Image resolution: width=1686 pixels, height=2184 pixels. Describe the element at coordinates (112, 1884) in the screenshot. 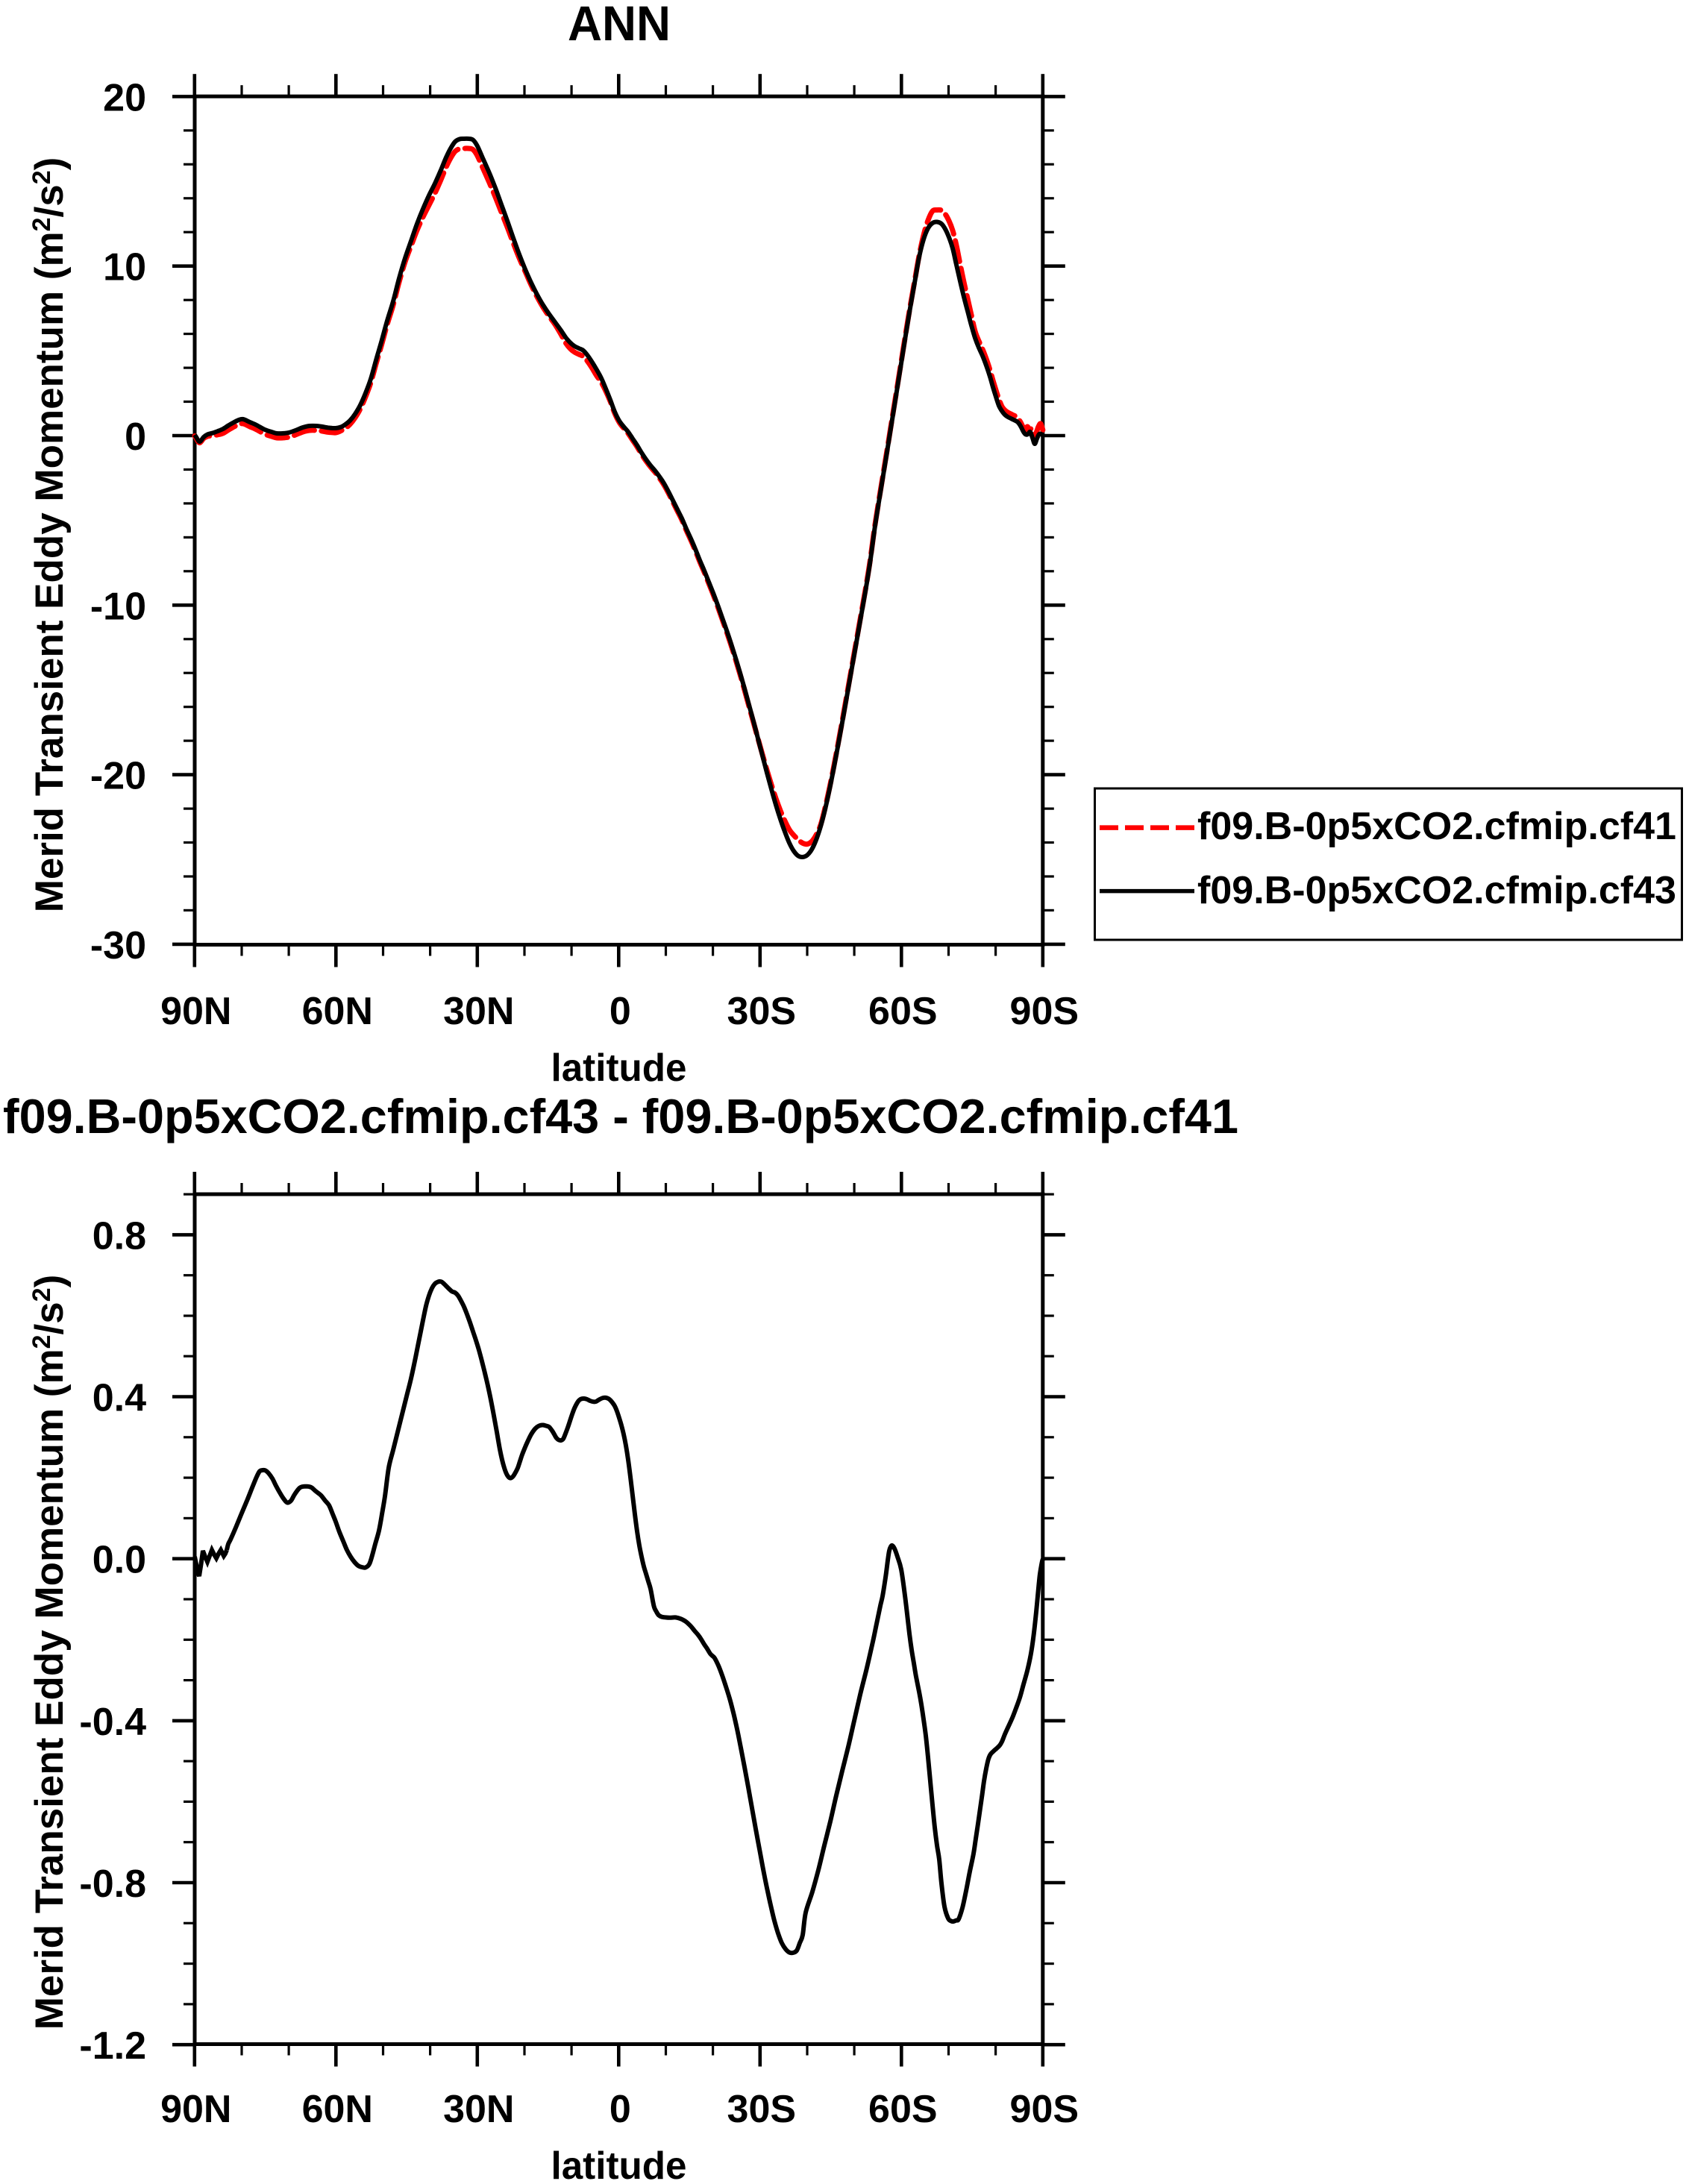

I see `svg-text: -0.8` at that location.